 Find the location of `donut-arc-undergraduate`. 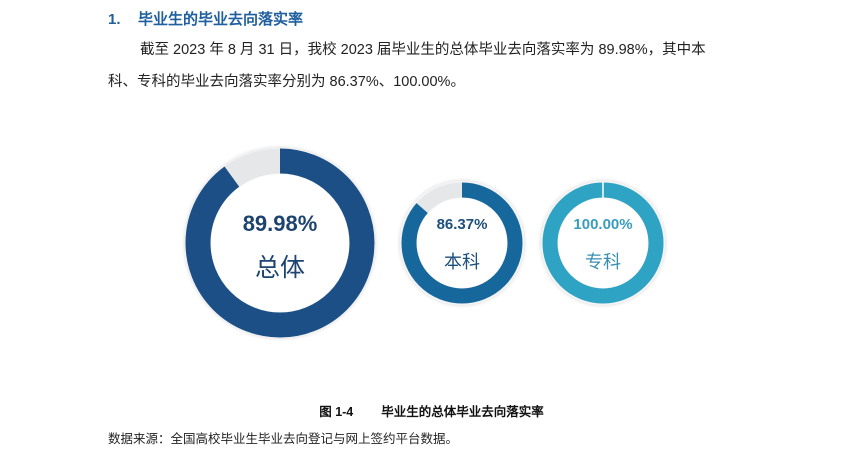

donut-arc-undergraduate is located at coordinates (462, 243).